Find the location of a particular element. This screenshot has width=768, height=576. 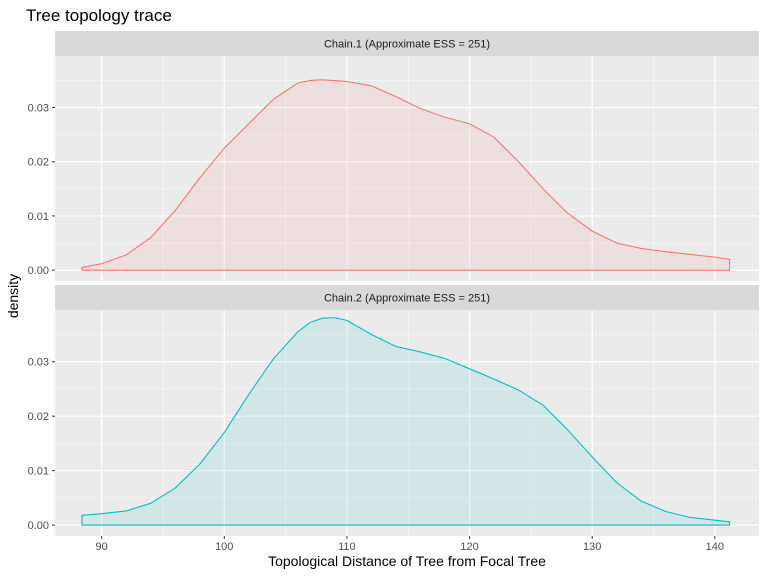

y-axis-chain-1: 0.00 0.01 0.02 0.03 is located at coordinates (41, 190).